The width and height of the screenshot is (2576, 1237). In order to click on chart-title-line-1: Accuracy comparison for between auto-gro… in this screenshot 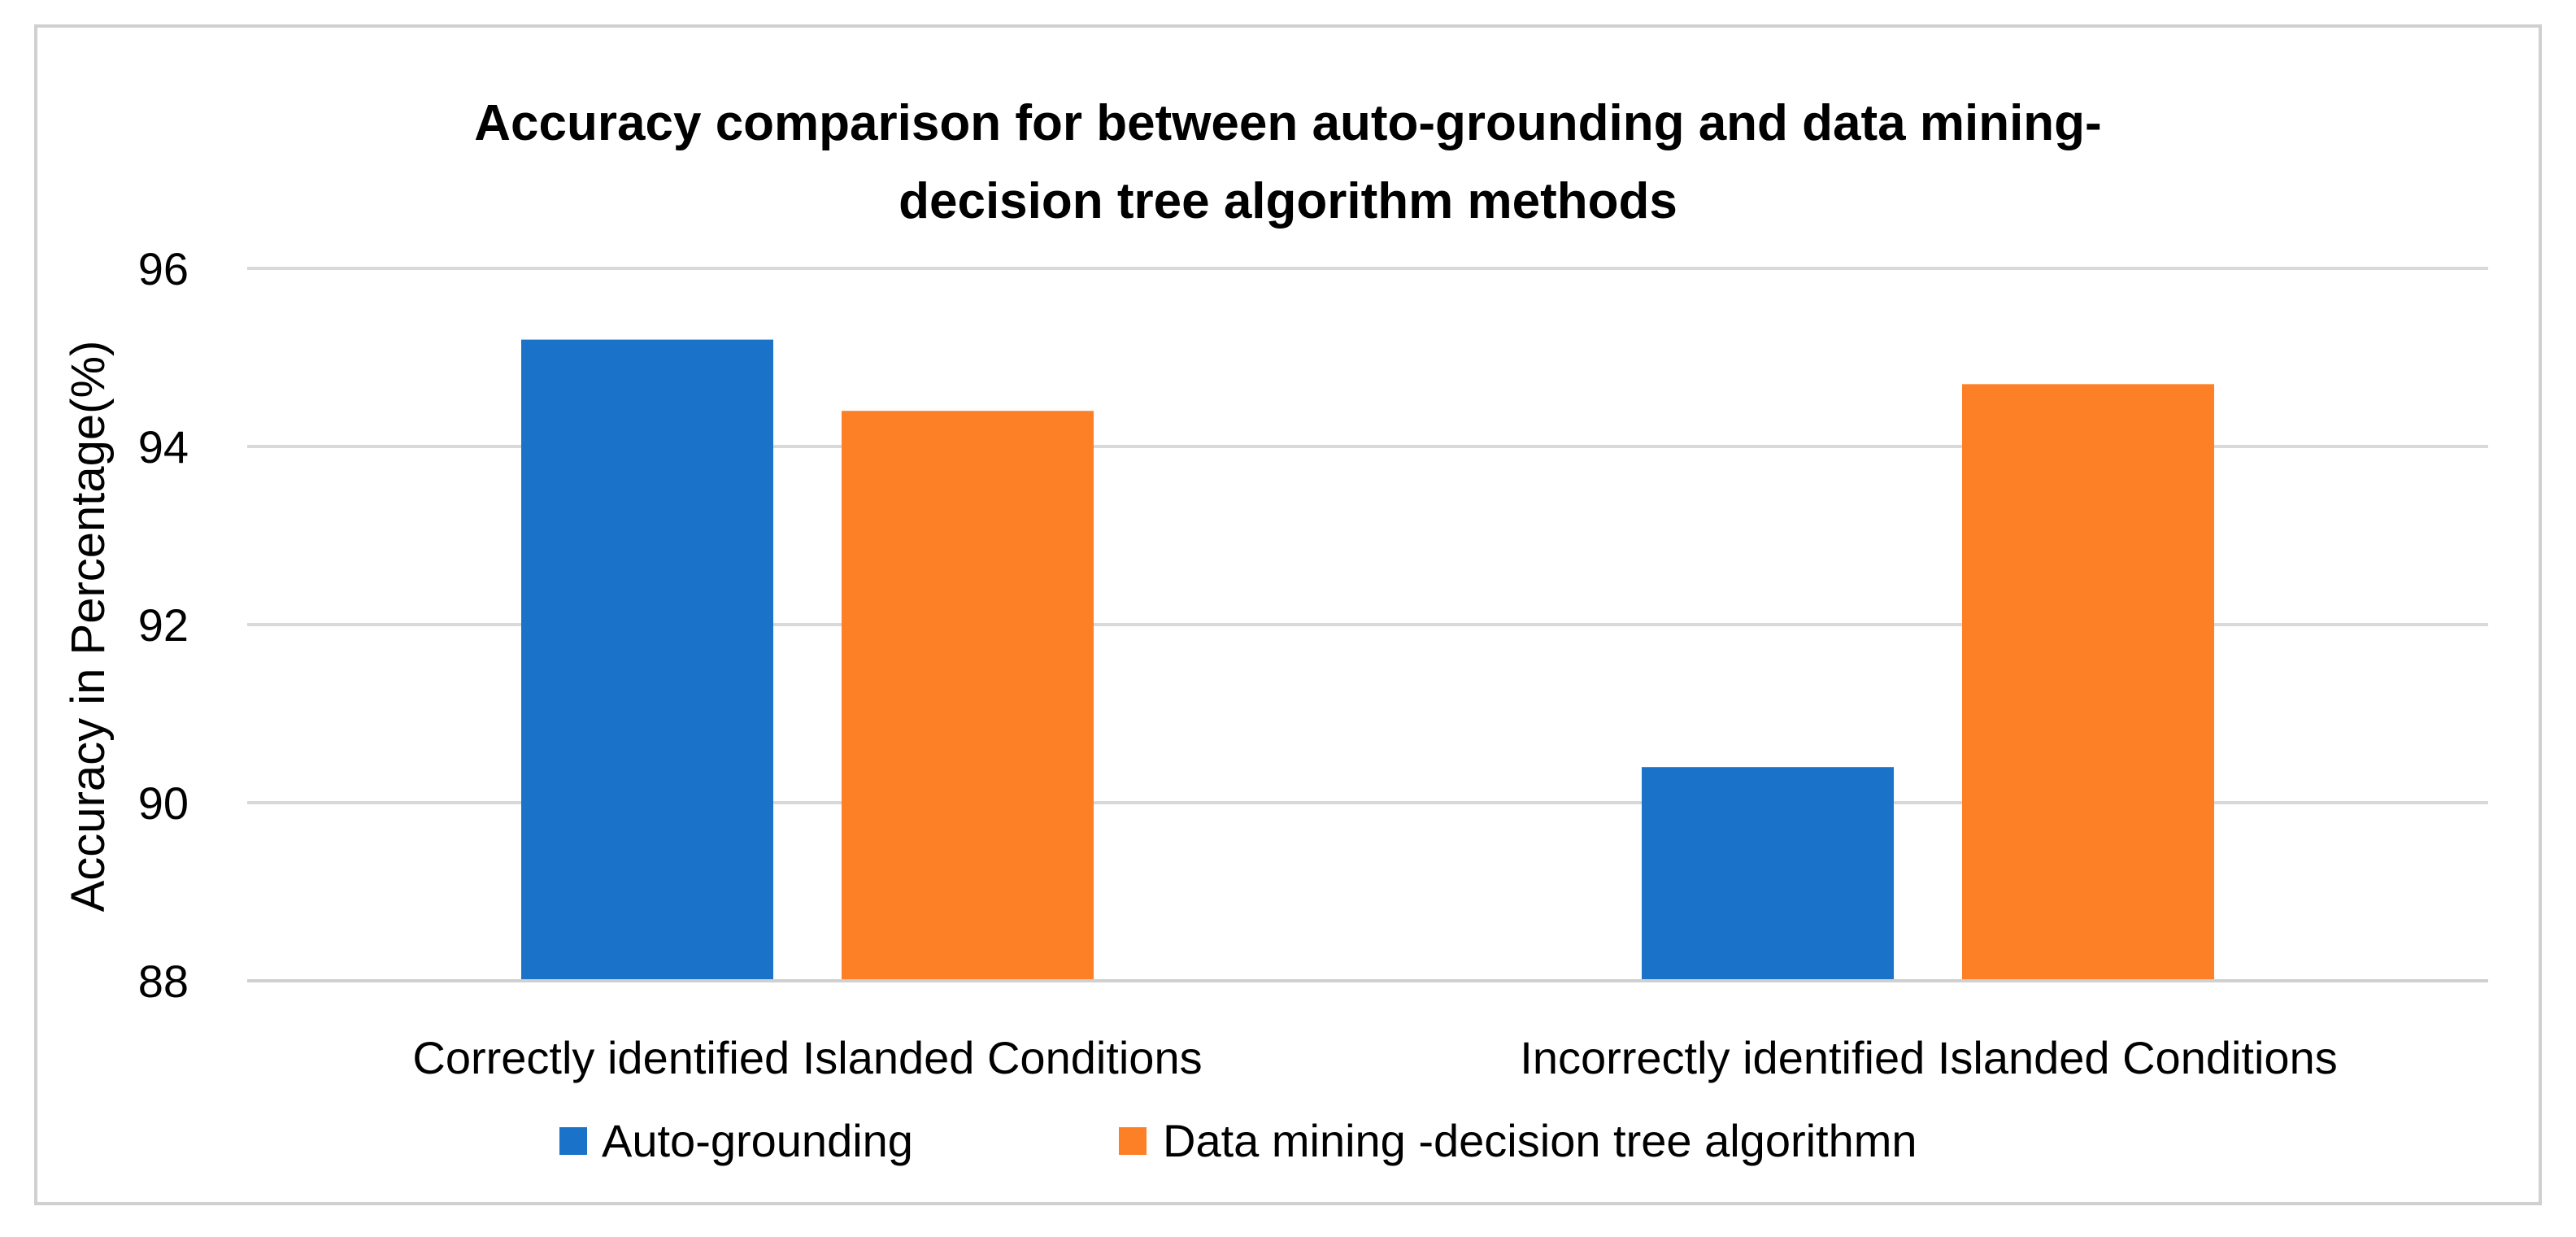, I will do `click(1288, 123)`.